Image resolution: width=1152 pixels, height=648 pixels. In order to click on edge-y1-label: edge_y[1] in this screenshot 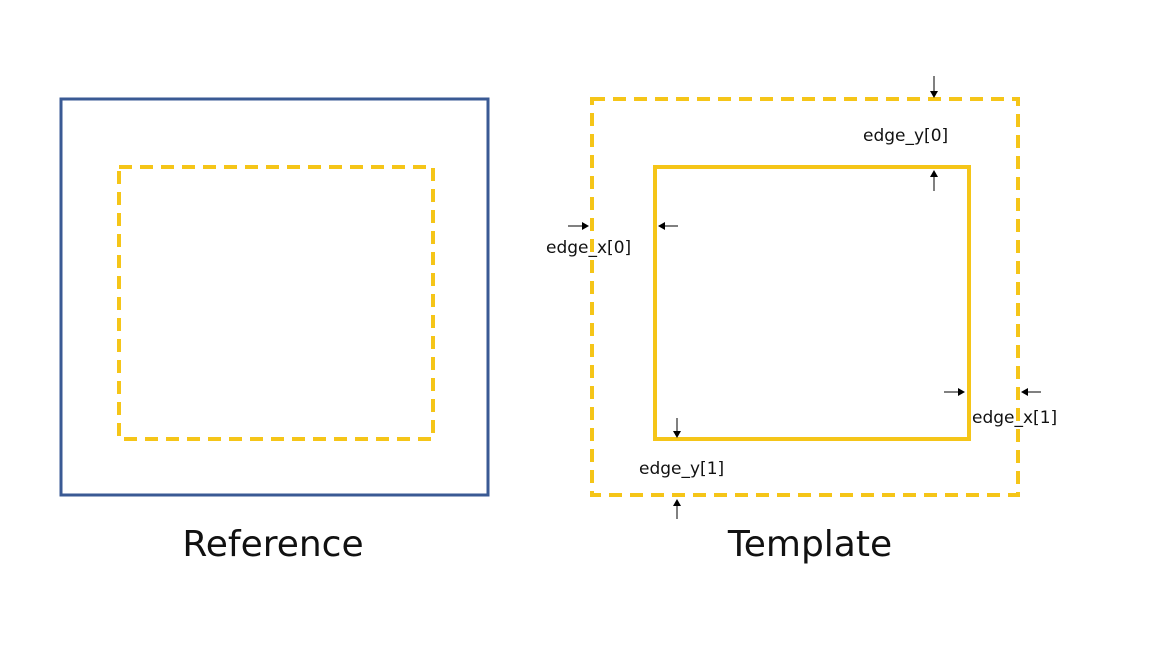, I will do `click(681, 469)`.